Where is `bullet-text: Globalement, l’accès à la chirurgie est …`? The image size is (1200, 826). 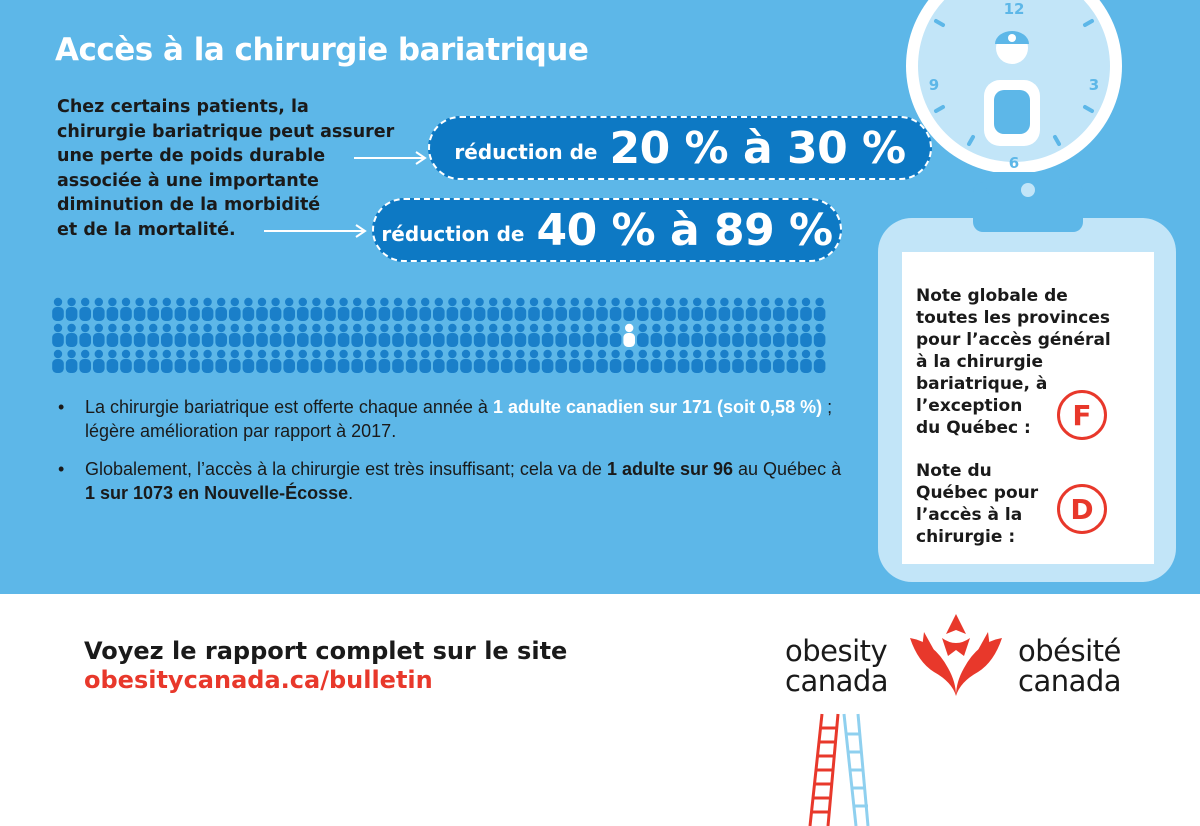 bullet-text: Globalement, l’accès à la chirurgie est … is located at coordinates (346, 469).